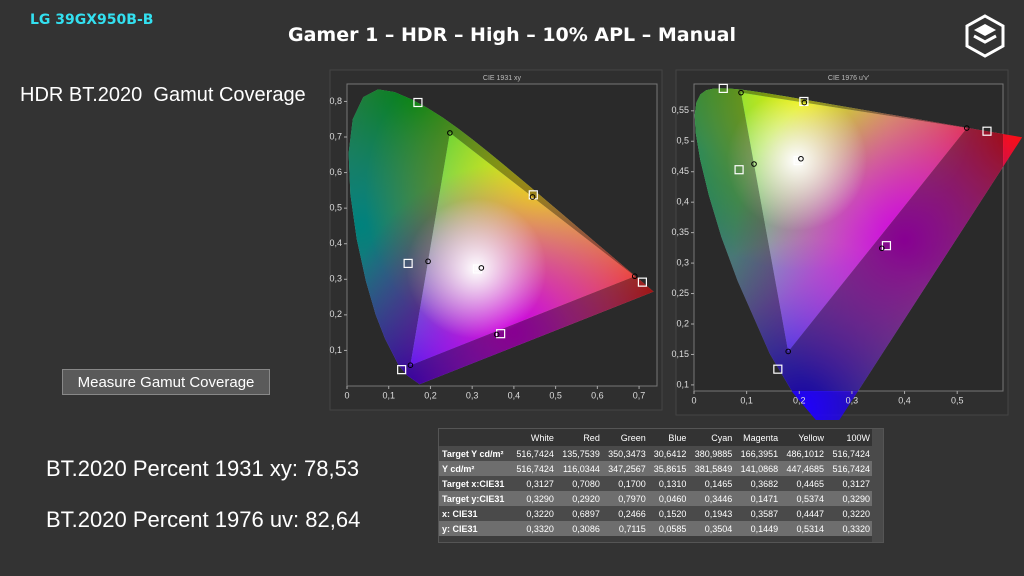 The image size is (1024, 576). I want to click on column-header: Magenta, so click(758, 437).